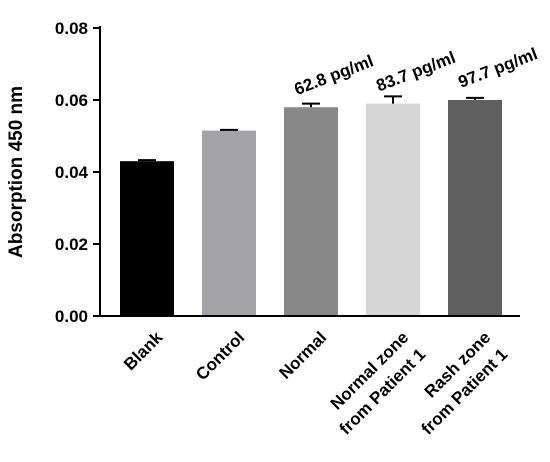  I want to click on x-category-label-line: Control, so click(220, 356).